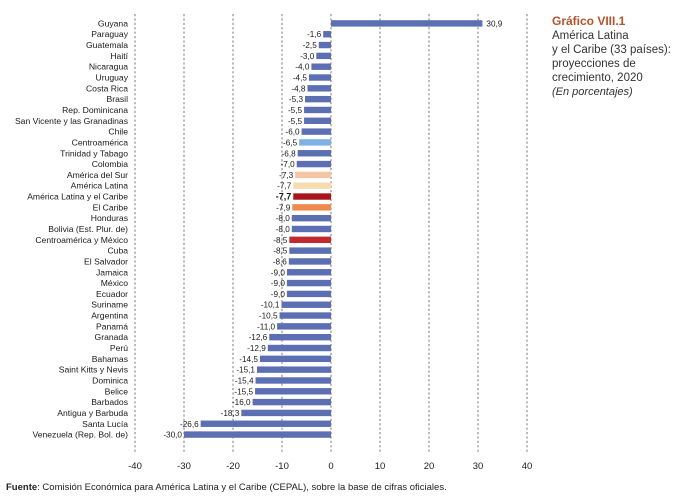  Describe the element at coordinates (117, 391) in the screenshot. I see `category-label: Belice` at that location.